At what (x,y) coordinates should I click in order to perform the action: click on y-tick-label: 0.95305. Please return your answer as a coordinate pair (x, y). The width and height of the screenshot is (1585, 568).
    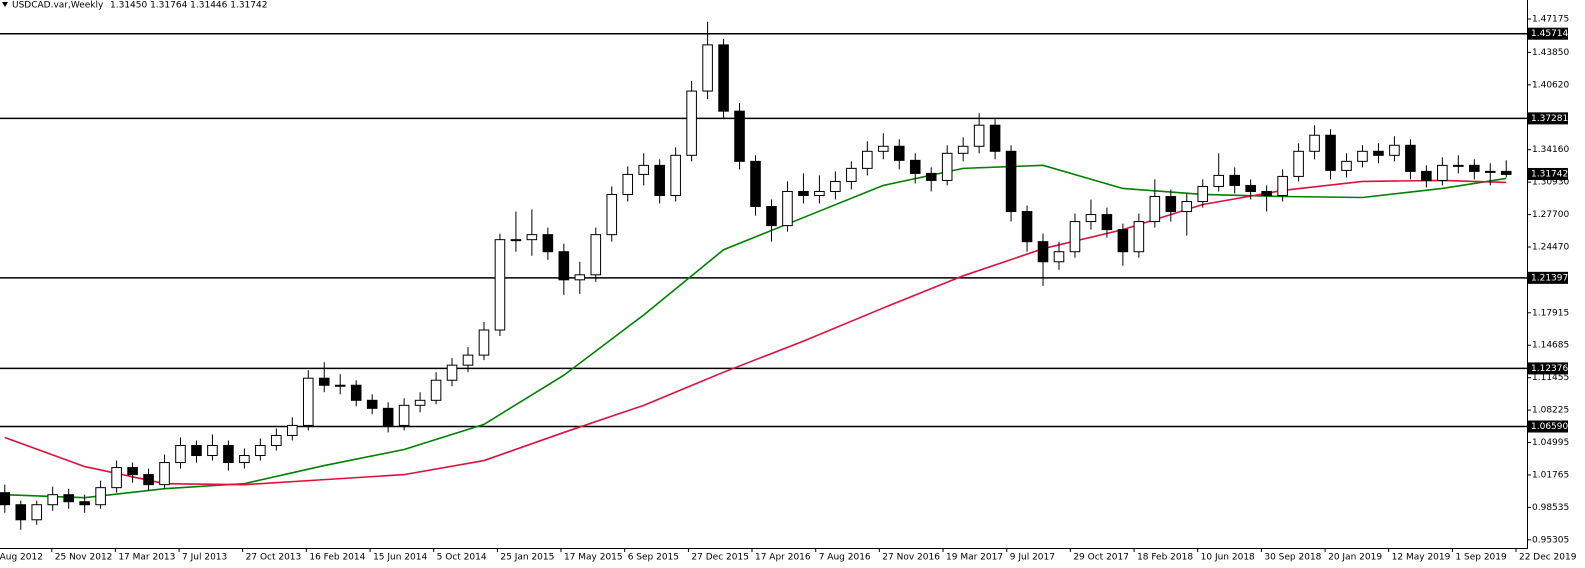
    Looking at the image, I should click on (1550, 540).